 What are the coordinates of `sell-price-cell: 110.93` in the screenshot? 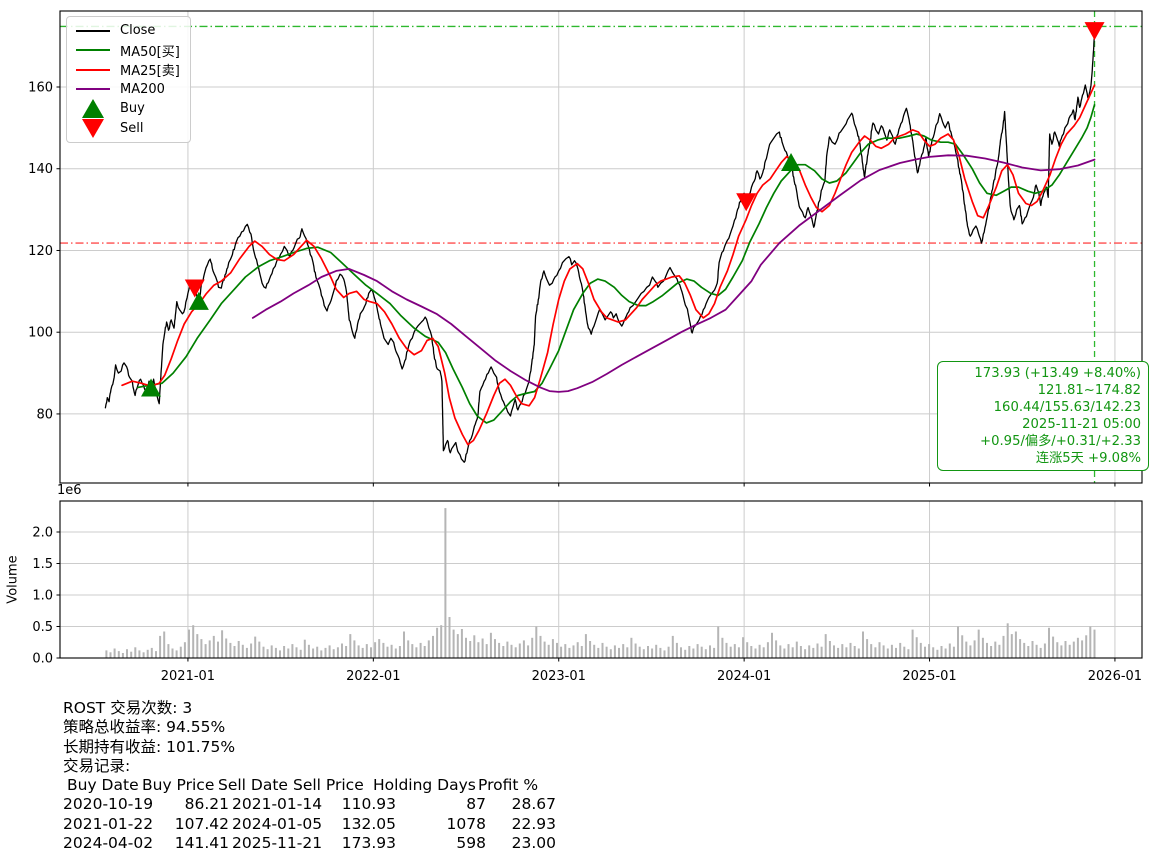 It's located at (368, 804).